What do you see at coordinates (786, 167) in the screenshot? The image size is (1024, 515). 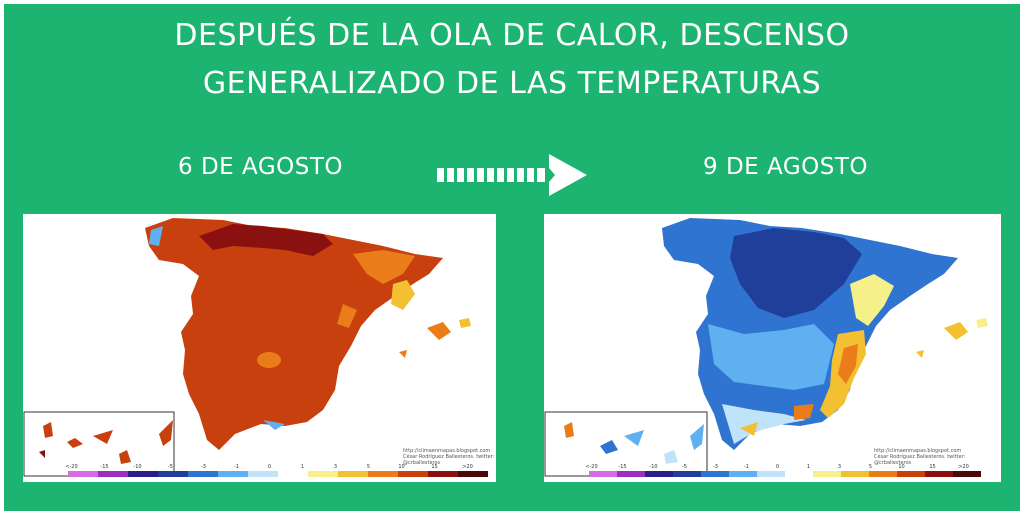 I see `date-label-right: 9 DE AGOSTO` at bounding box center [786, 167].